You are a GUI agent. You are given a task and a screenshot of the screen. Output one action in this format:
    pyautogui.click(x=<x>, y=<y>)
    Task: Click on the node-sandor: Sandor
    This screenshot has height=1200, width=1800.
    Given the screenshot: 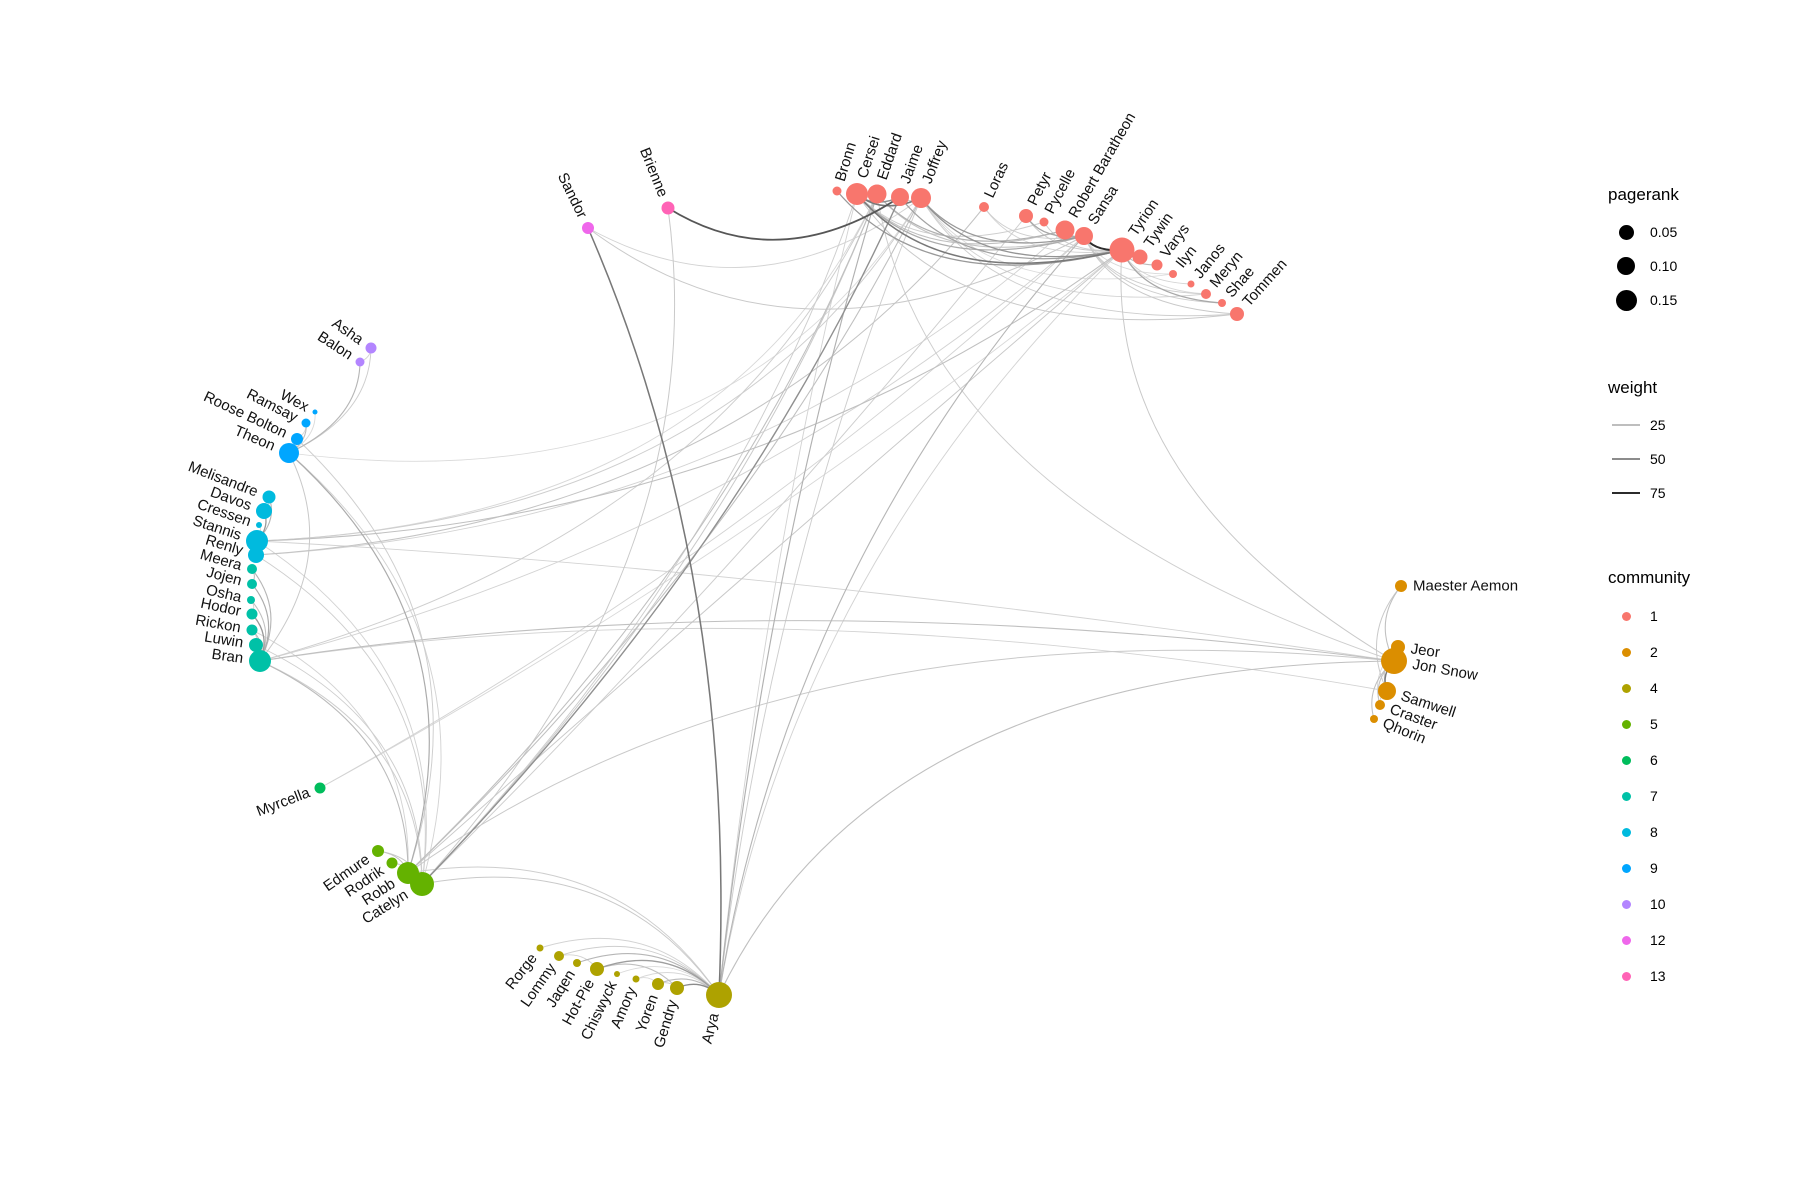 What is the action you would take?
    pyautogui.click(x=588, y=228)
    